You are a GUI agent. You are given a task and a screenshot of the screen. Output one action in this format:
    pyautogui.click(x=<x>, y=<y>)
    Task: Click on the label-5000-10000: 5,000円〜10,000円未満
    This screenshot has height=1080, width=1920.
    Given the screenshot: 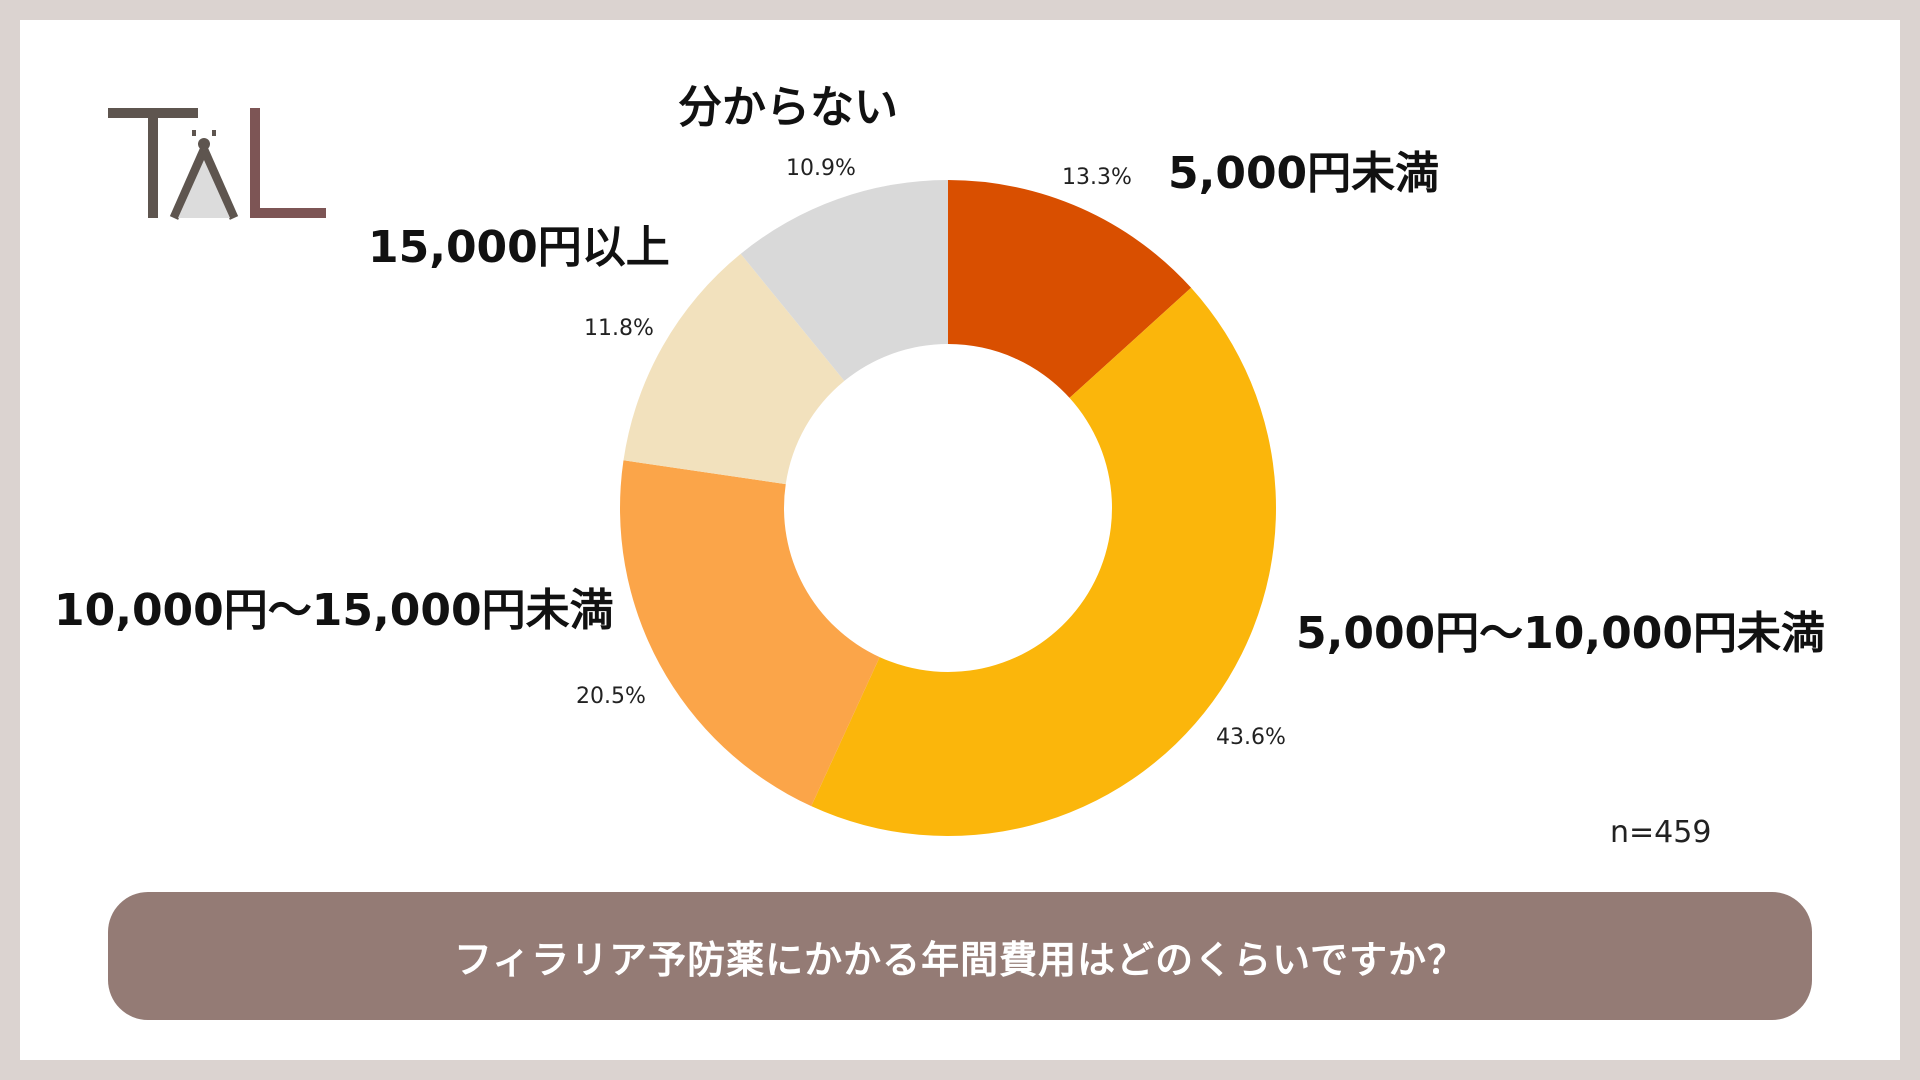 What is the action you would take?
    pyautogui.click(x=1560, y=633)
    